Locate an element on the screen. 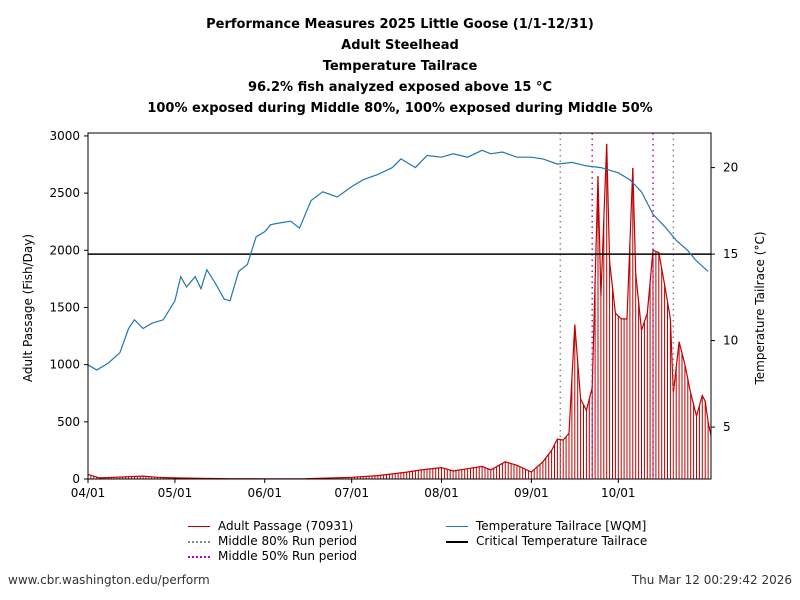 The height and width of the screenshot is (600, 800). chart-subtitle-species: Adult Steelhead is located at coordinates (400, 45).